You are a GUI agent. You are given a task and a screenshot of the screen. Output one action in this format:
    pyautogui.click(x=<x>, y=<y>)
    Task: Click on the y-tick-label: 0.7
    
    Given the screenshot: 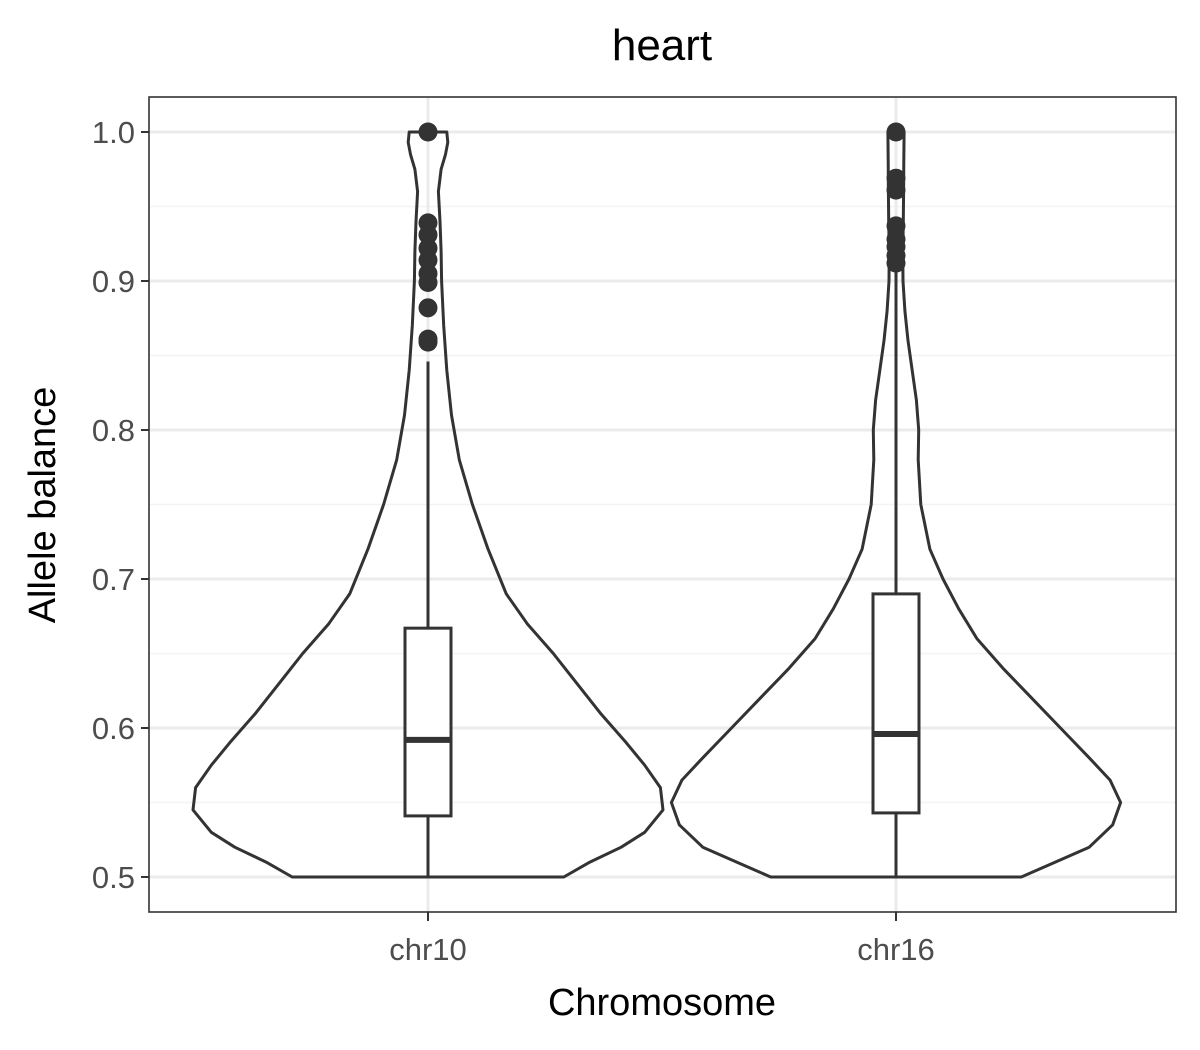 What is the action you would take?
    pyautogui.click(x=113, y=579)
    